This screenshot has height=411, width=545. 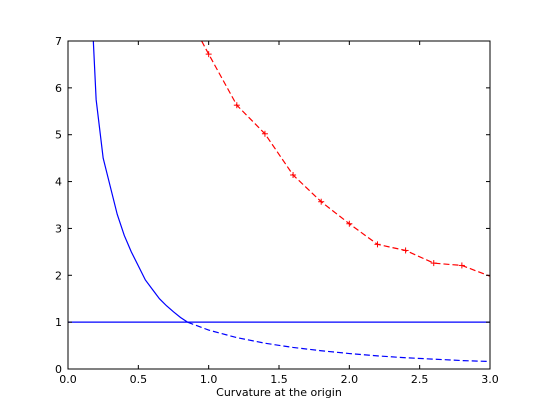 I want to click on x-tick-label: 3.0, so click(x=490, y=379).